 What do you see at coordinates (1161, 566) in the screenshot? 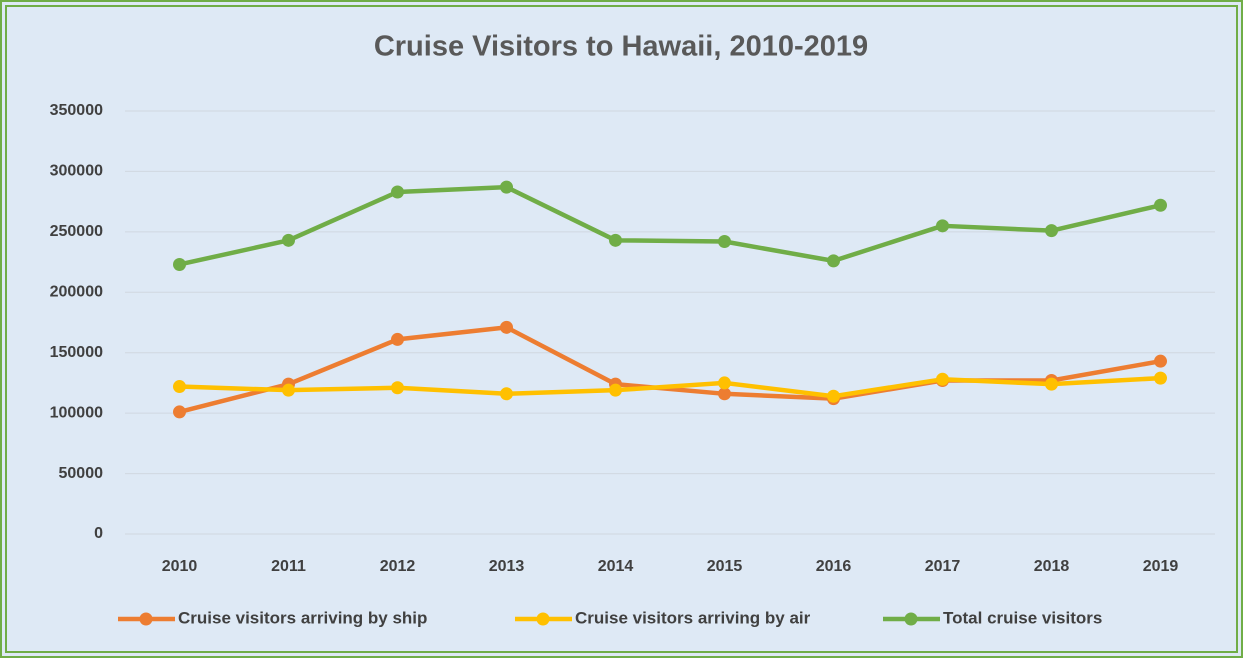
I see `x-tick-label: 2019` at bounding box center [1161, 566].